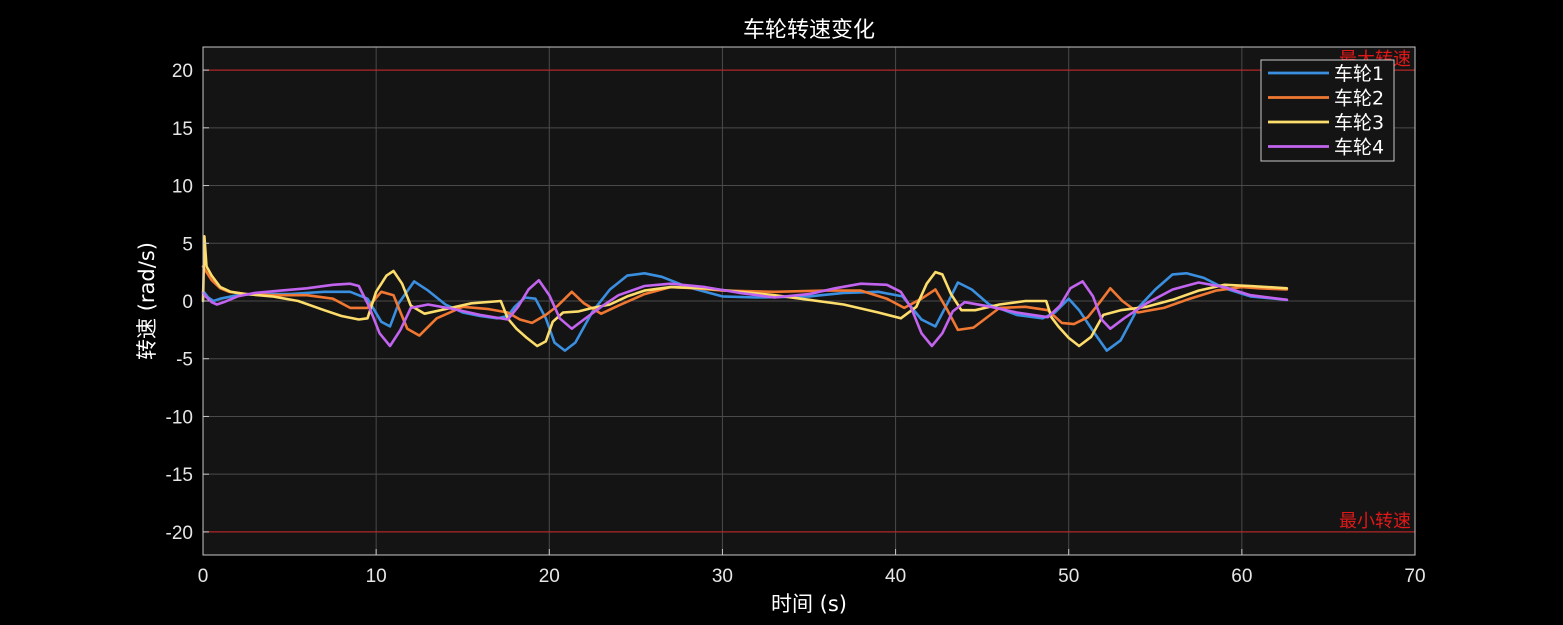 This screenshot has width=1563, height=625. What do you see at coordinates (187, 244) in the screenshot?
I see `y-tick-label: 5` at bounding box center [187, 244].